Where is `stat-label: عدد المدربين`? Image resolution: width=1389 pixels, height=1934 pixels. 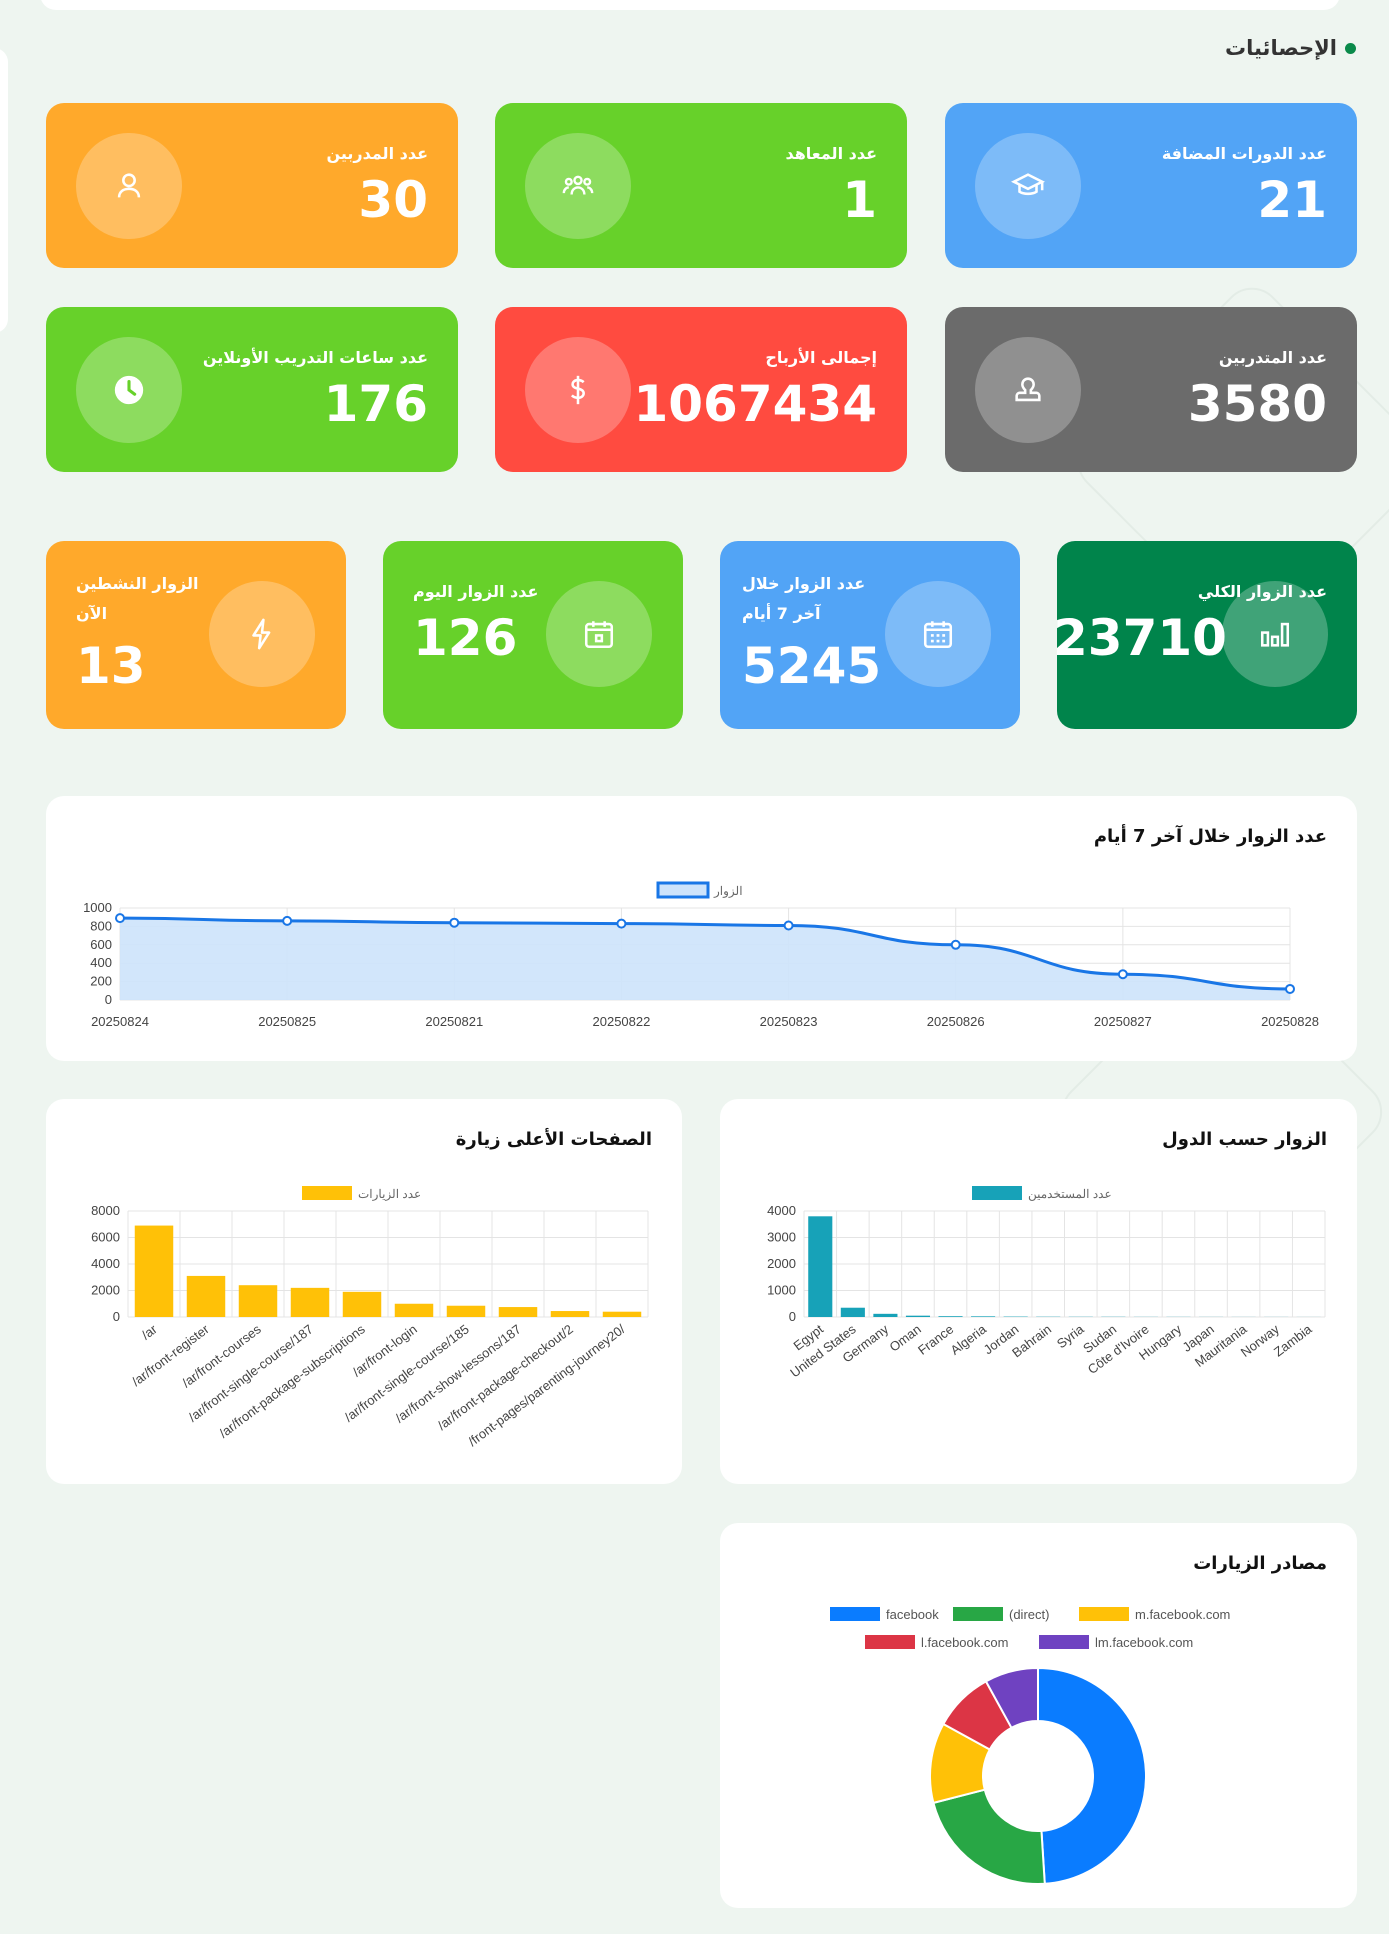
stat-label: عدد المدربين is located at coordinates (377, 153).